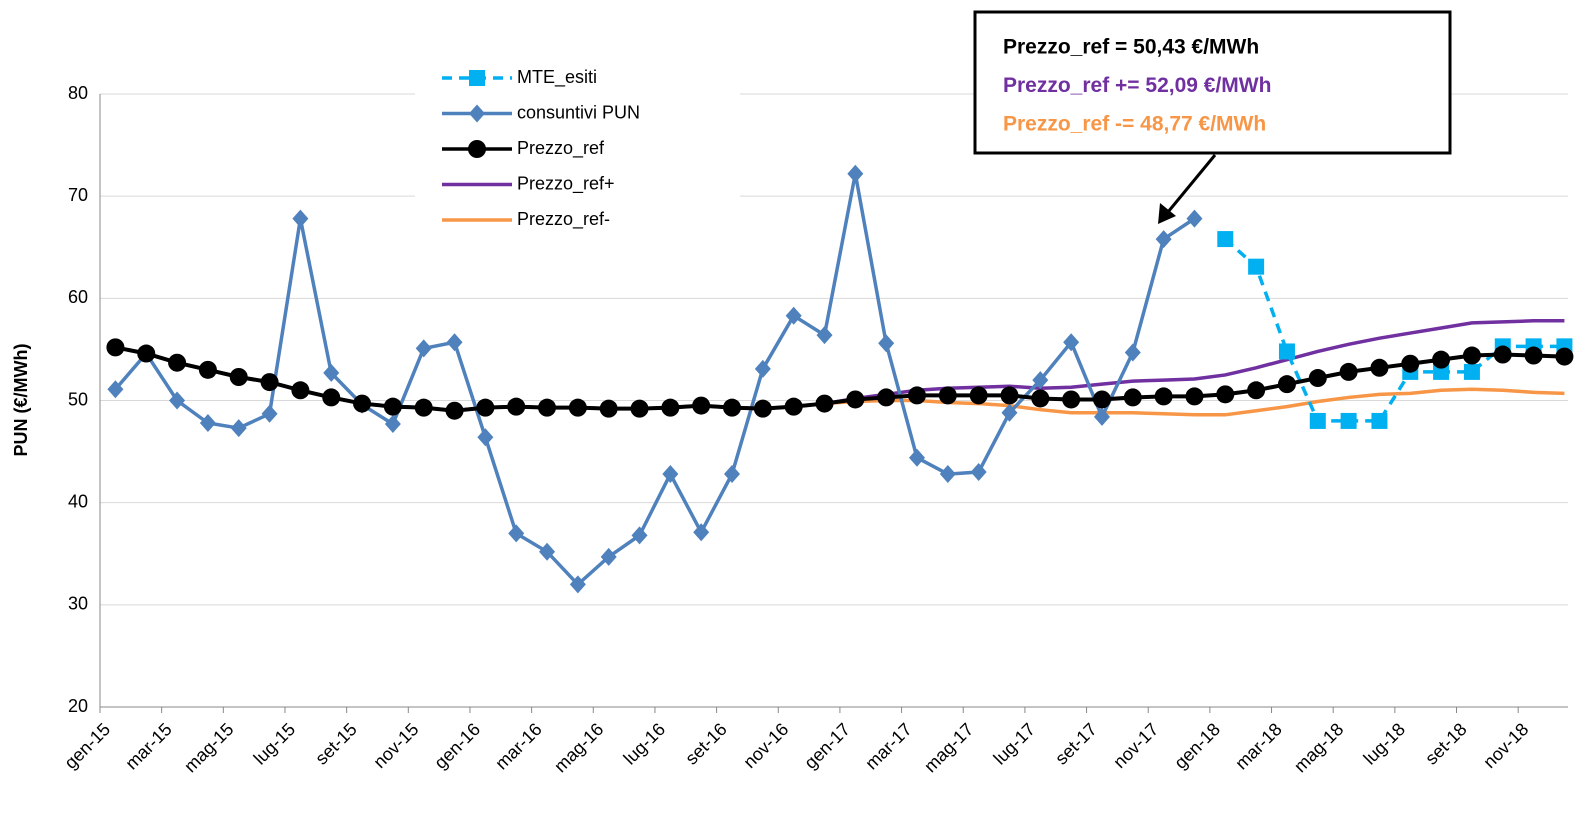  Describe the element at coordinates (395, 745) in the screenshot. I see `x-tick-label: nov-15` at that location.